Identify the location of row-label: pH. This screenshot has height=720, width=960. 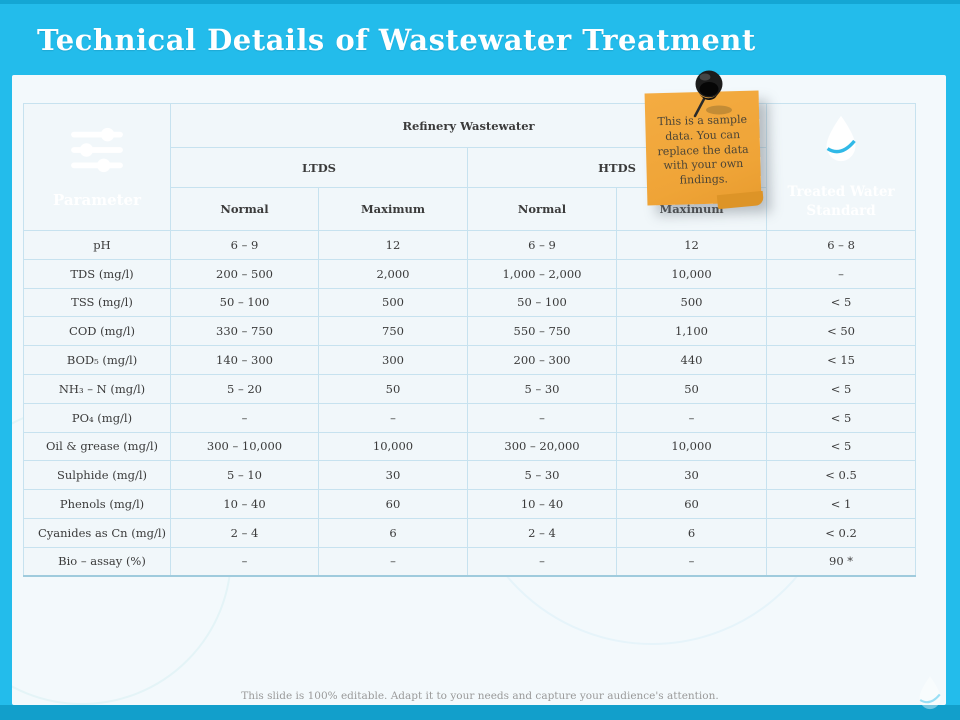
(97, 245).